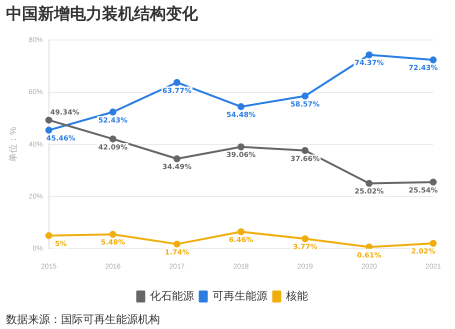 The width and height of the screenshot is (455, 329). What do you see at coordinates (102, 14) in the screenshot?
I see `chart-title: 中国新增电力装机结构变化` at bounding box center [102, 14].